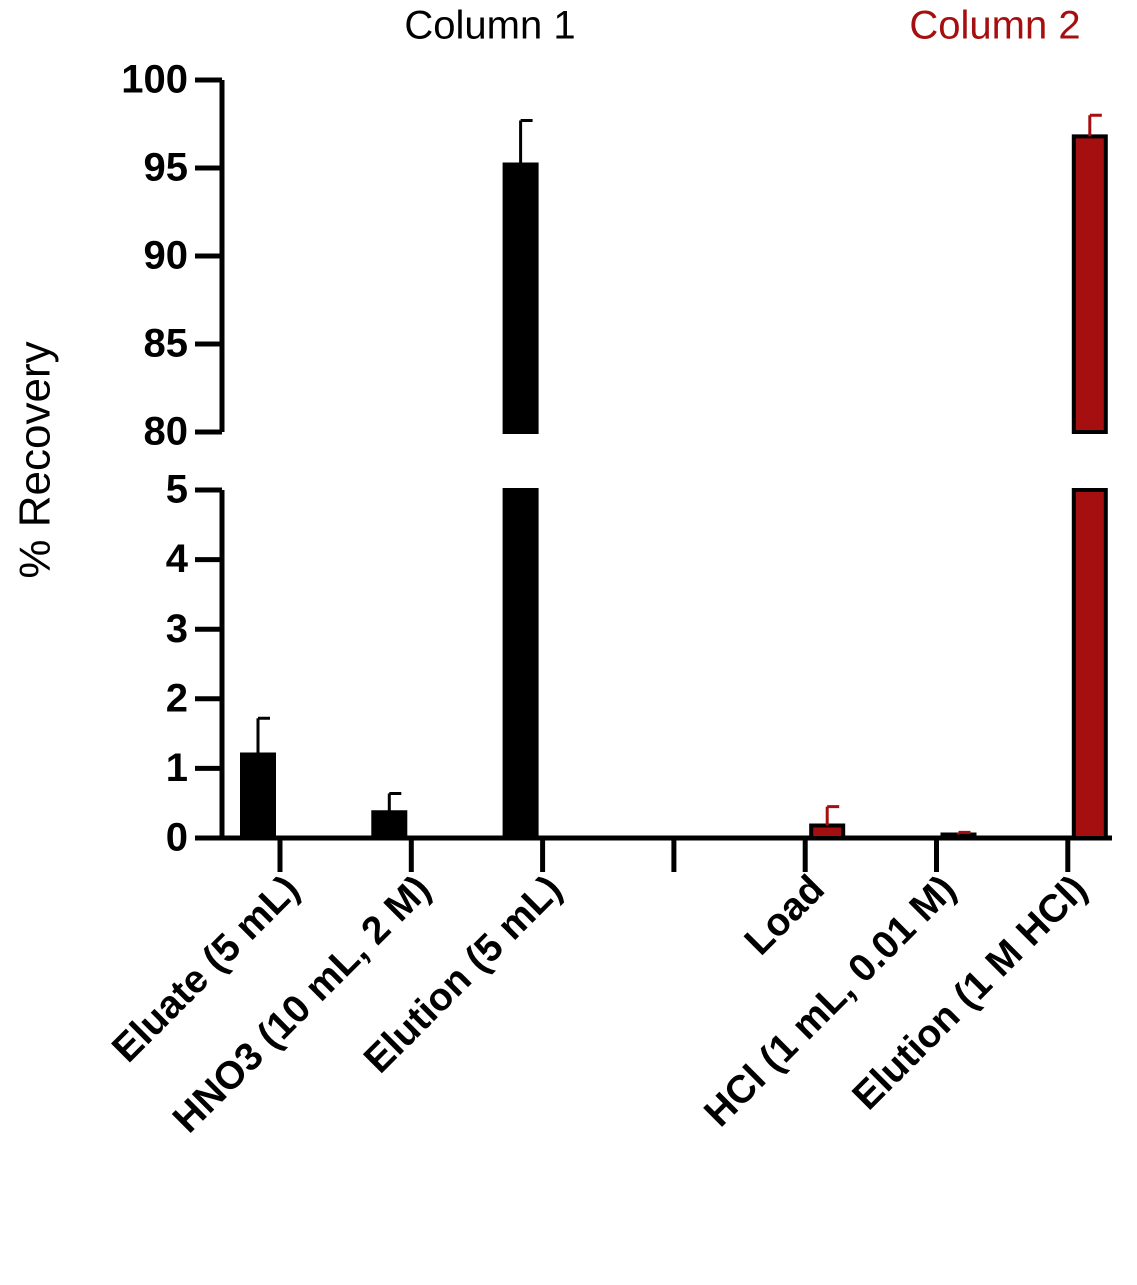  I want to click on x-tick-label: Load, so click(785, 915).